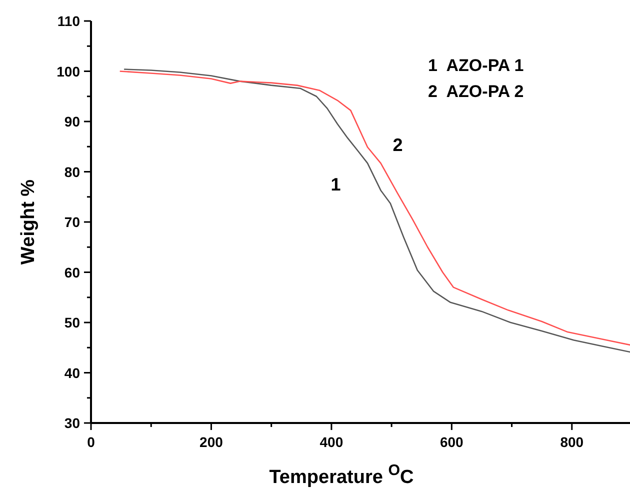  Describe the element at coordinates (397, 145) in the screenshot. I see `series-label: 2` at that location.